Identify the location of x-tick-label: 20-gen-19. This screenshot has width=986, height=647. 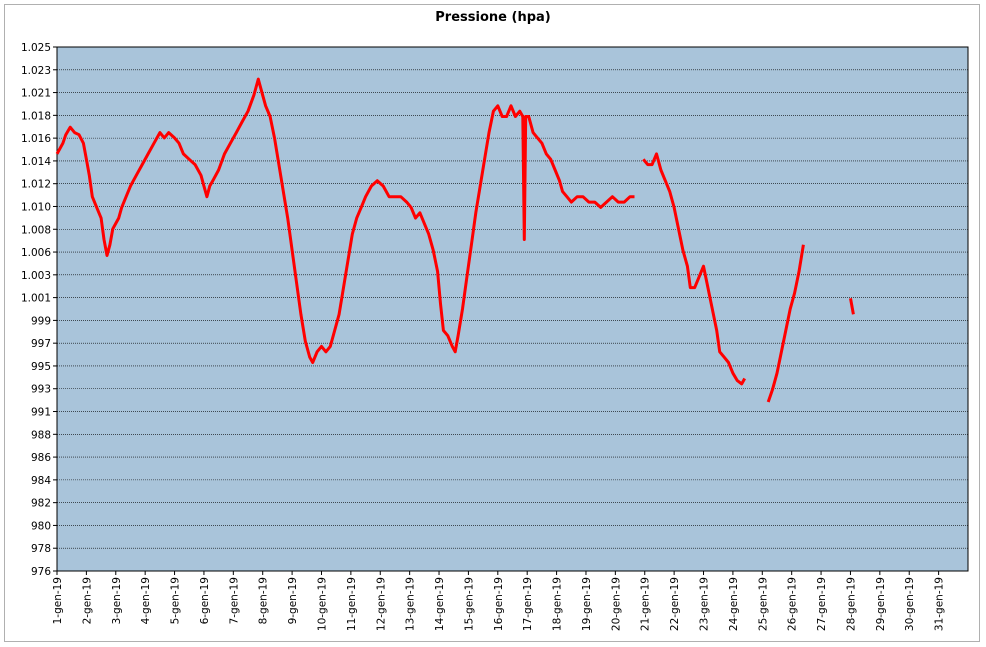
(616, 604).